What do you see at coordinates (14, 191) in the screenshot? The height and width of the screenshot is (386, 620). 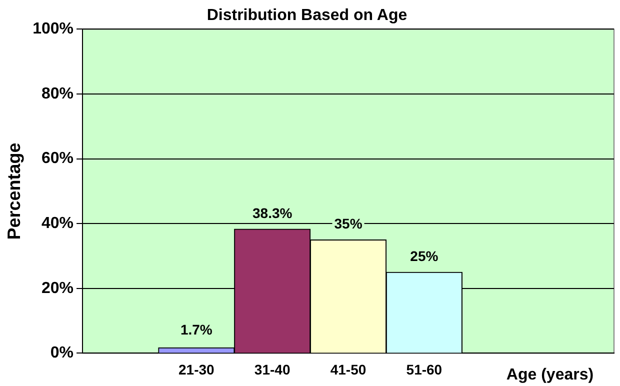 I see `y-axis-title: Percentage` at bounding box center [14, 191].